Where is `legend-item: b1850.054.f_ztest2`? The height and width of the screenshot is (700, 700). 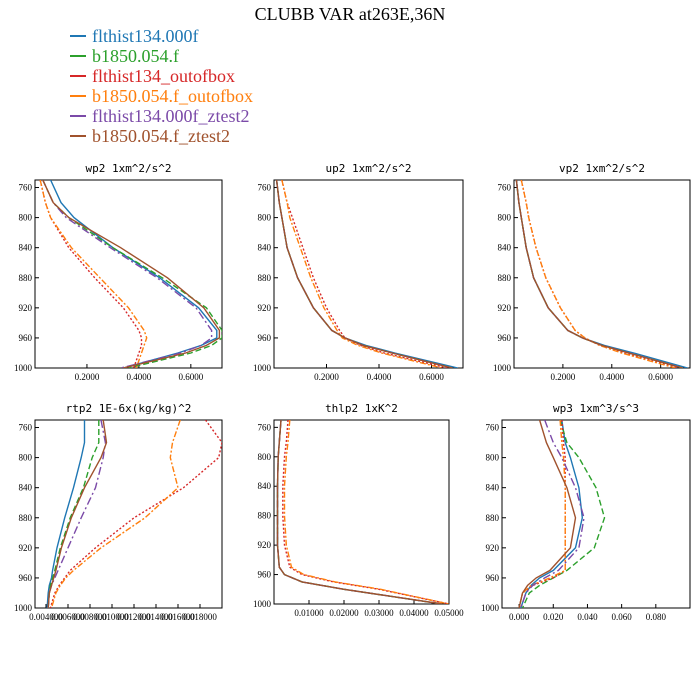 legend-item: b1850.054.f_ztest2 is located at coordinates (161, 136).